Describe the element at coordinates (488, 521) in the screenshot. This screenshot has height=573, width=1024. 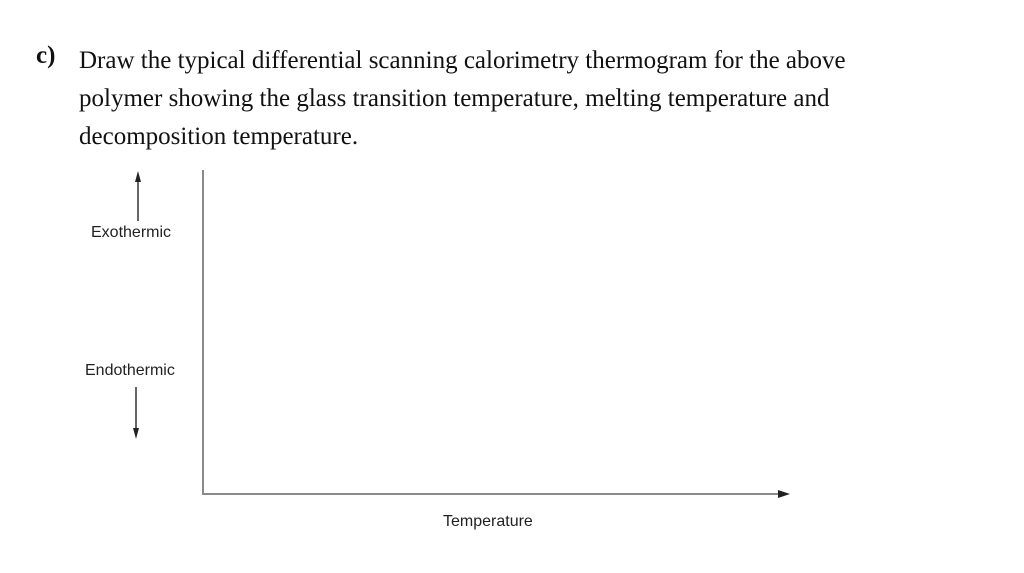
I see `temperature-label: Temperature` at that location.